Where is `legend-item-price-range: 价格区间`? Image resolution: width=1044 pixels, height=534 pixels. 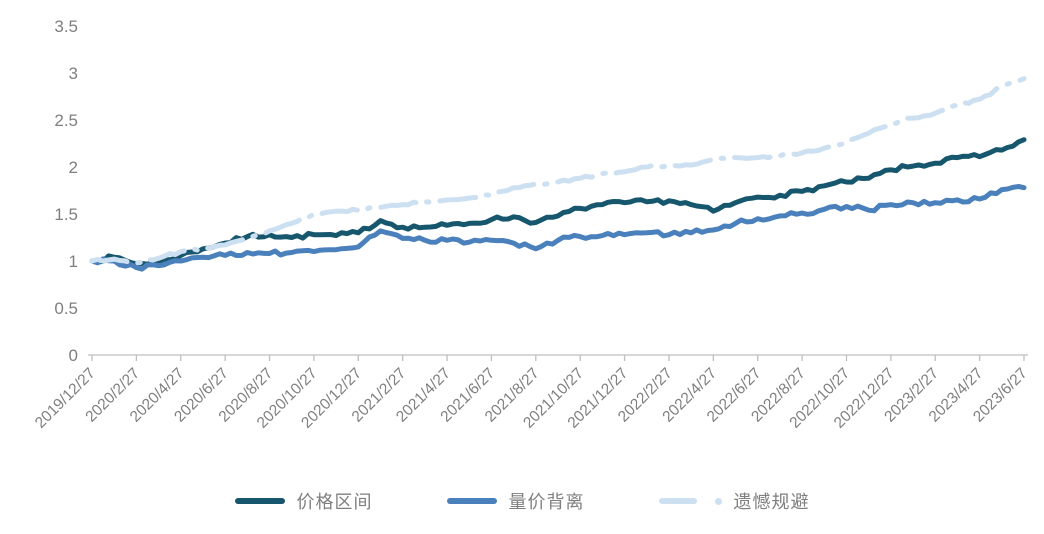 legend-item-price-range: 价格区间 is located at coordinates (303, 501).